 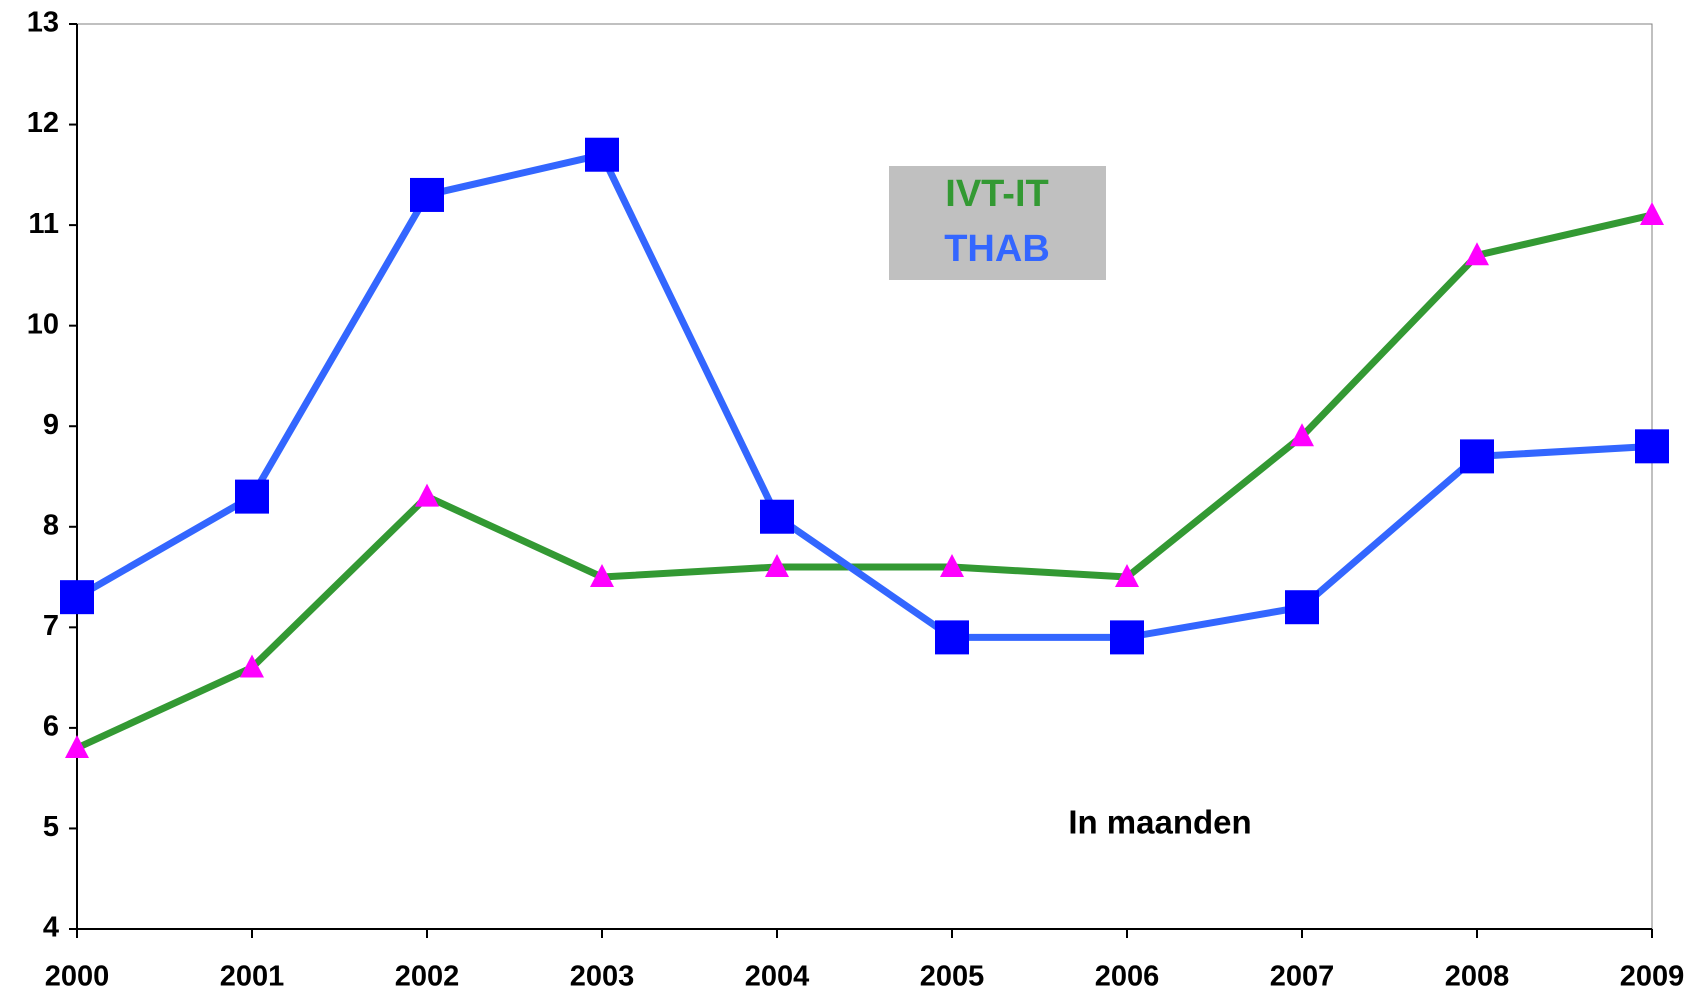 What do you see at coordinates (51, 827) in the screenshot?
I see `y-tick-label: 5` at bounding box center [51, 827].